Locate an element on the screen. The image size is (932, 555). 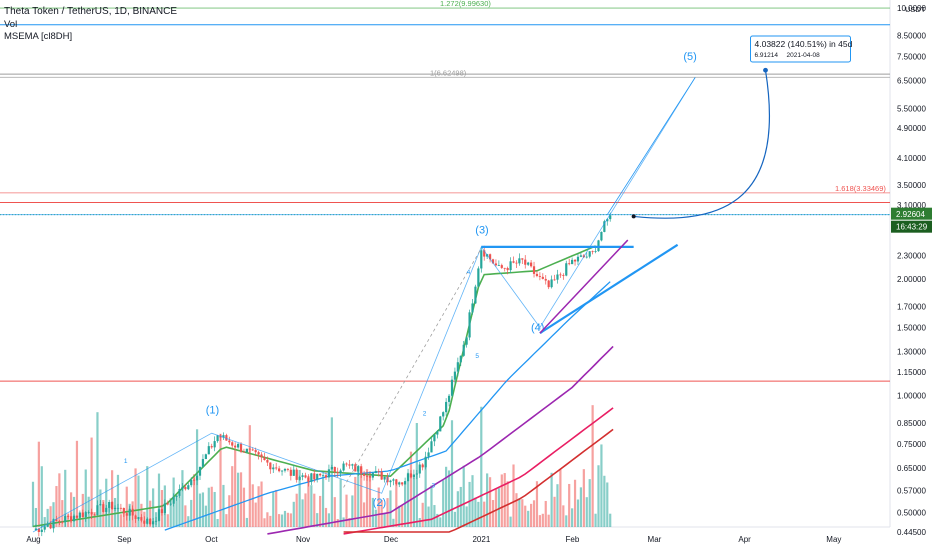
time-tick-label: 2021 is located at coordinates (481, 539).